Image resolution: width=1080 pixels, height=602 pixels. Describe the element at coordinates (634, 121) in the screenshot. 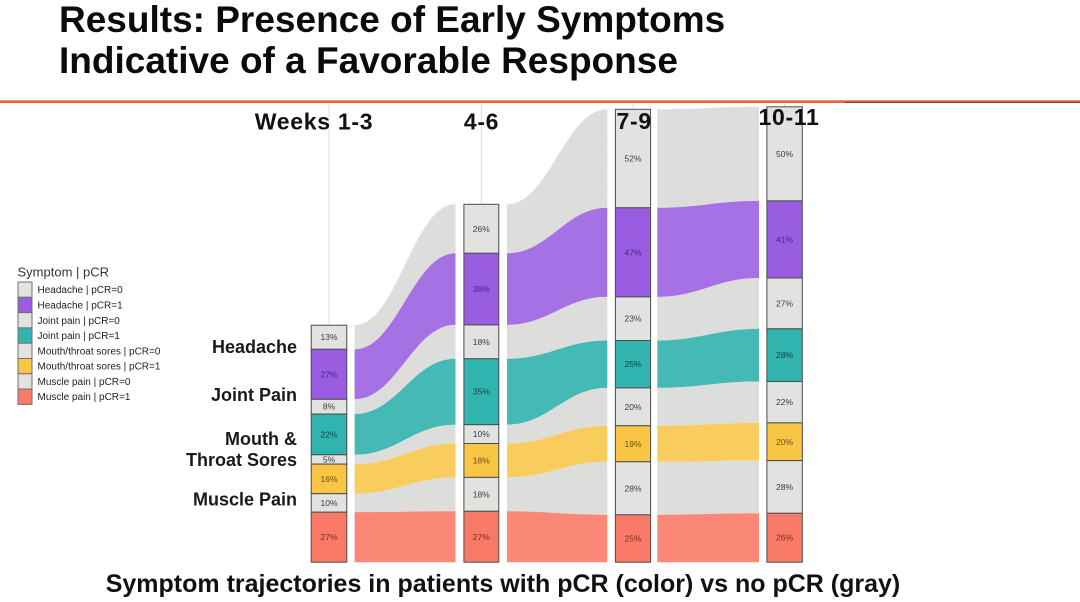

I see `svg-text: 7-9` at that location.